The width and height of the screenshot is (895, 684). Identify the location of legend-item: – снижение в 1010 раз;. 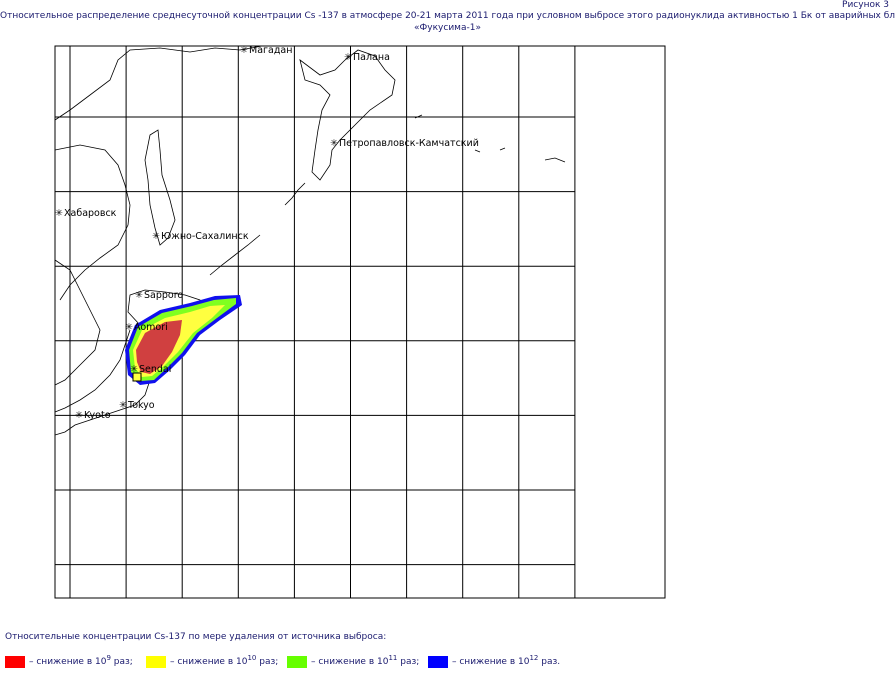
(212, 661).